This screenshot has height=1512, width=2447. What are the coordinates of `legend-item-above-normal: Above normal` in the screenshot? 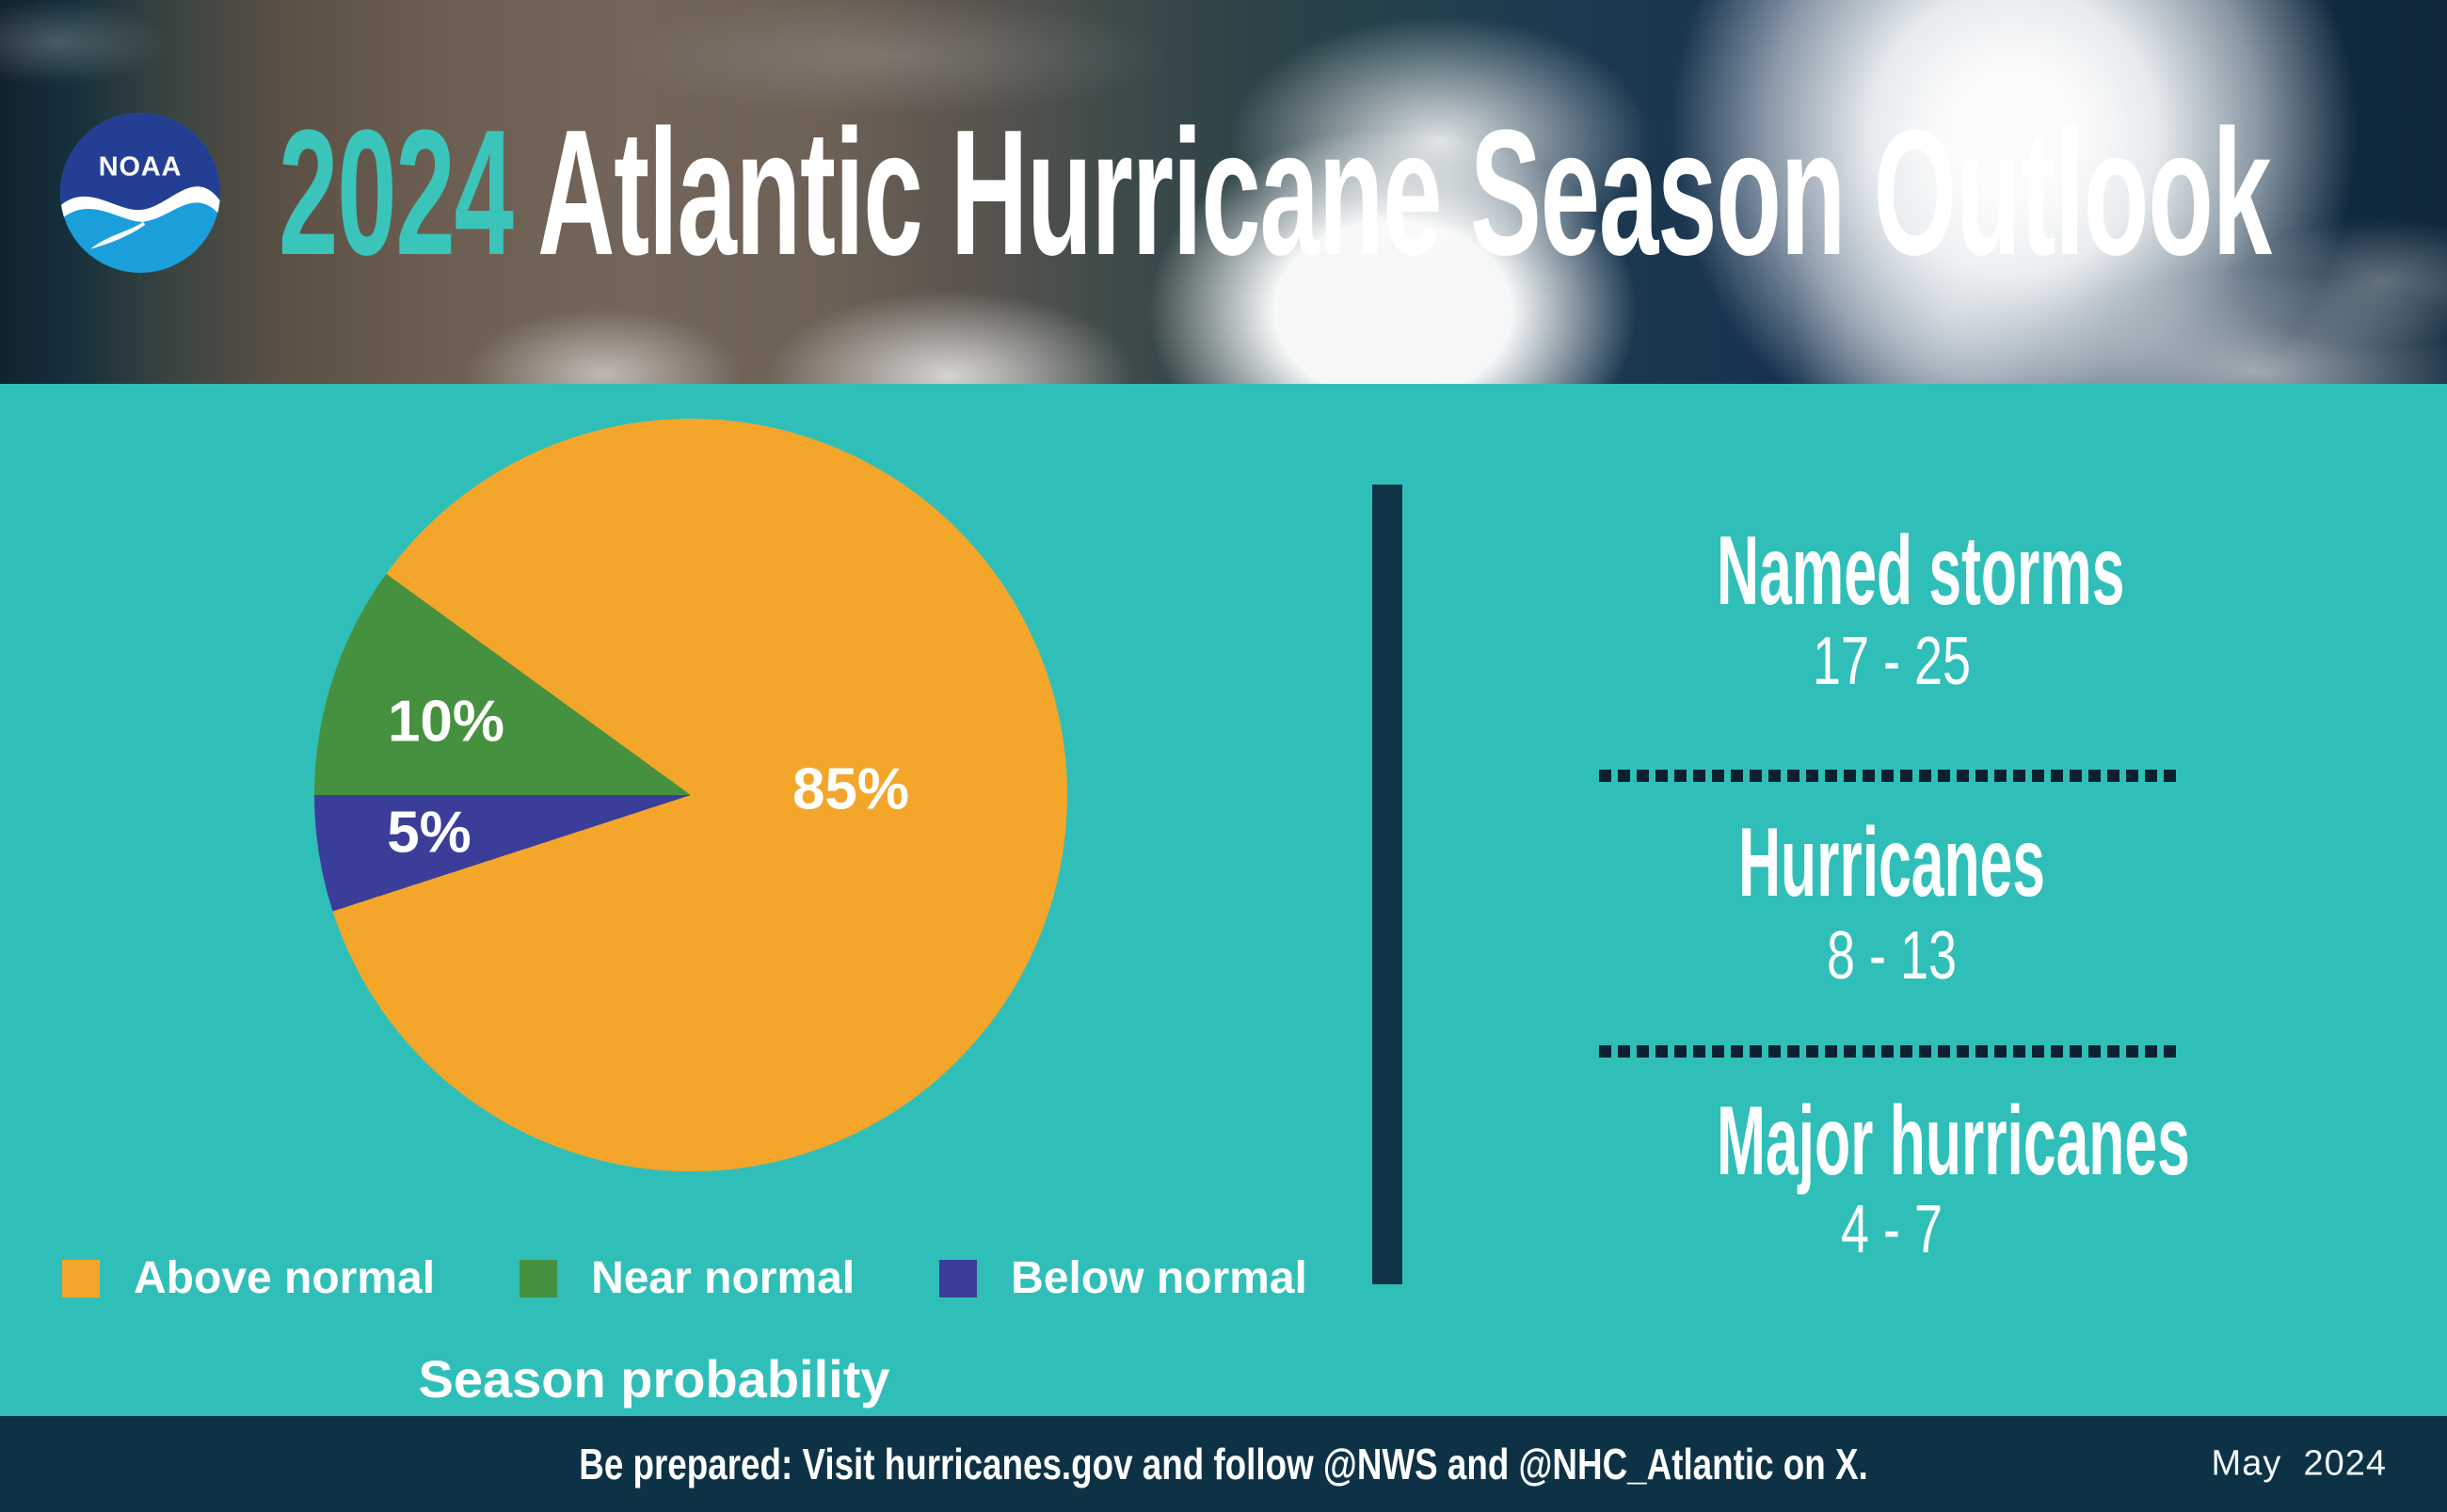 It's located at (248, 1278).